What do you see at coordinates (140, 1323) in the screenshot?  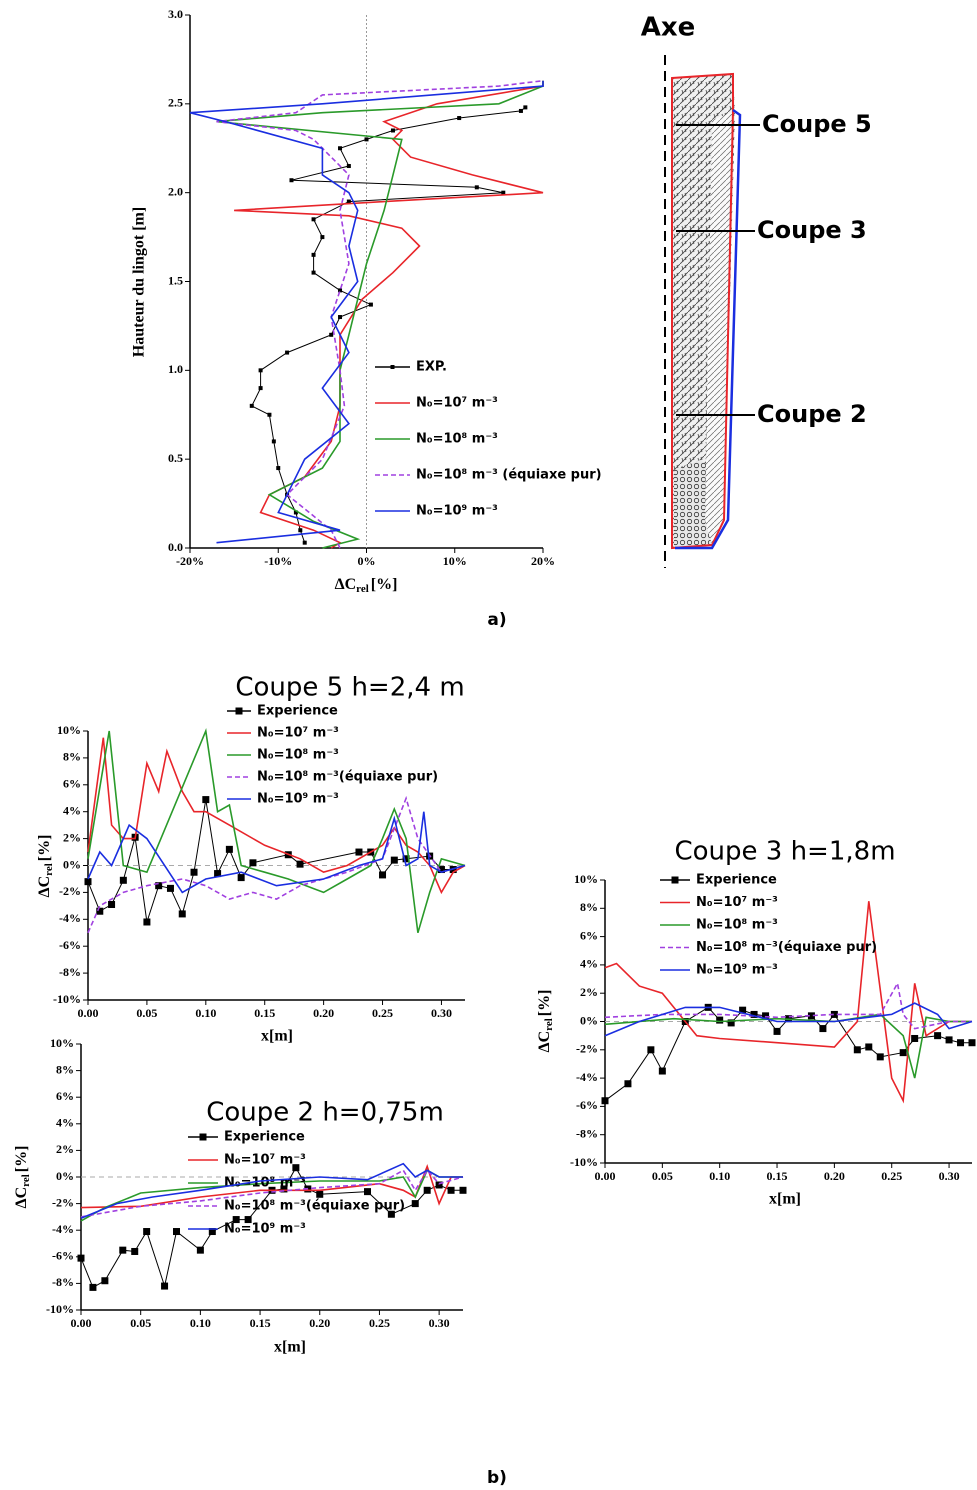 I see `x-tick-label: 0.05` at bounding box center [140, 1323].